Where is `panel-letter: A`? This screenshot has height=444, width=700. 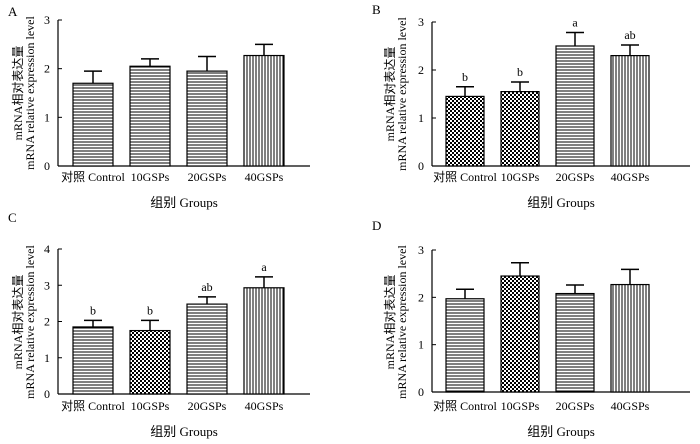
panel-letter: A is located at coordinates (13, 11).